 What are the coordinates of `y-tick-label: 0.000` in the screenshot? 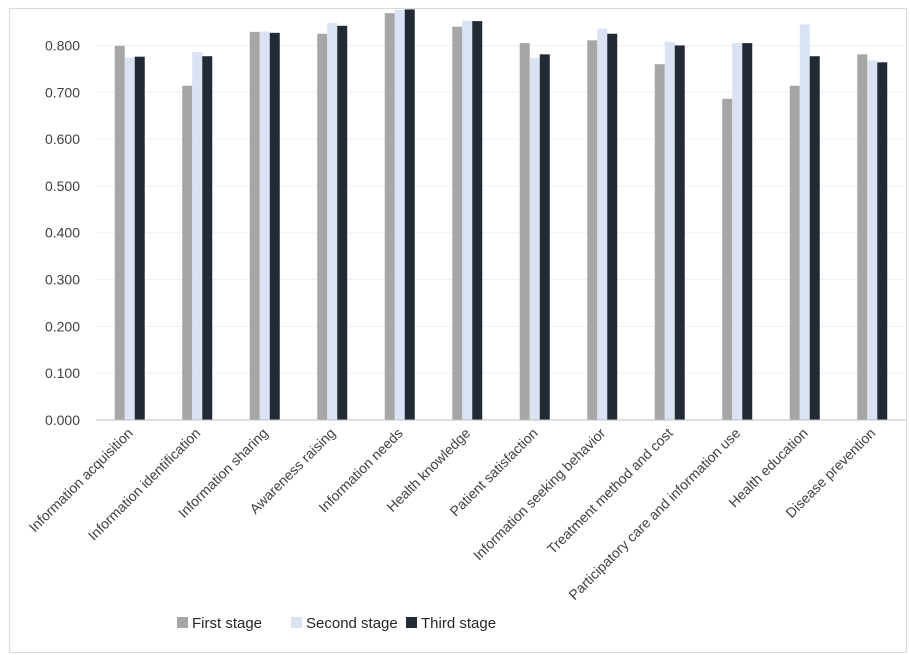 It's located at (62, 420).